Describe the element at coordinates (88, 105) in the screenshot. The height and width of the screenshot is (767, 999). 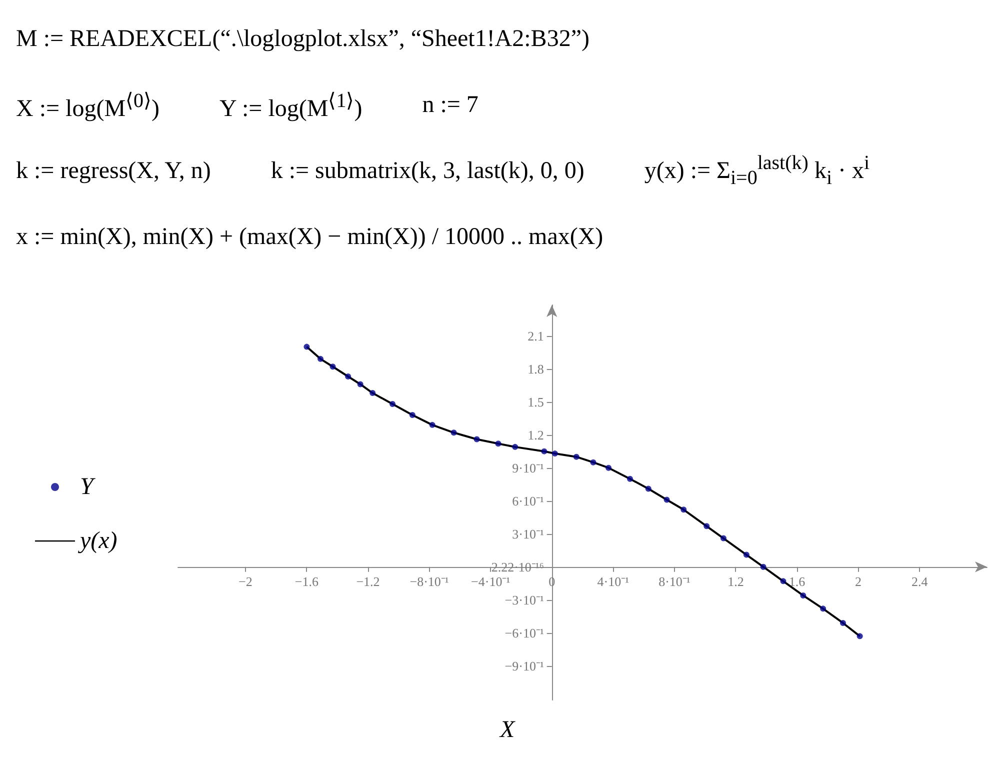
I see `text: X := log(M$^{⟨0⟩}$)` at that location.